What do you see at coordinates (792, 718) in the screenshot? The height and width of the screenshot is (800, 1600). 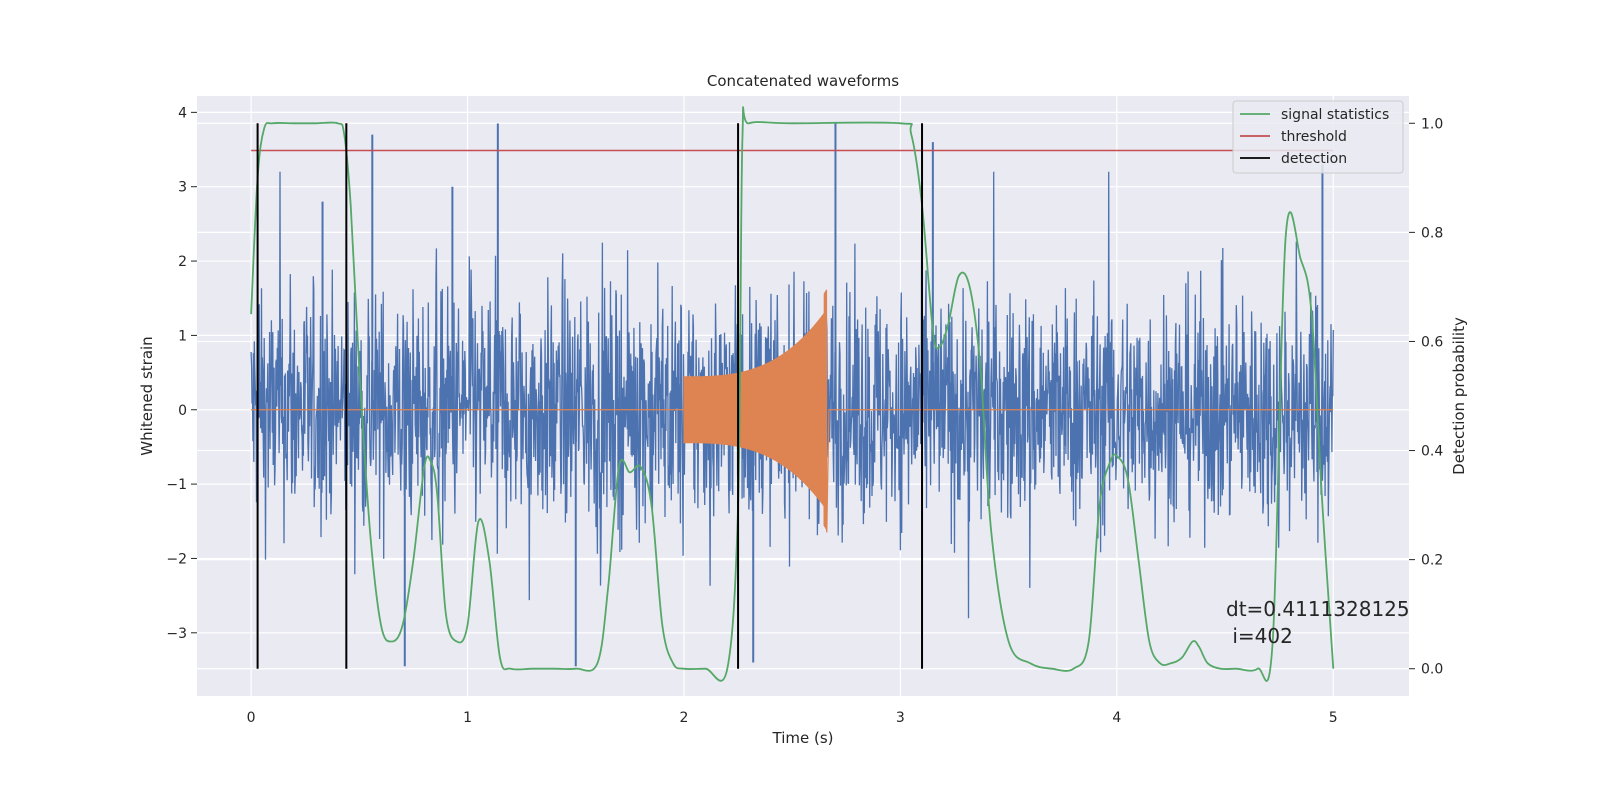 I see `x-axis-ticks: 0 1 2 3 4 5` at bounding box center [792, 718].